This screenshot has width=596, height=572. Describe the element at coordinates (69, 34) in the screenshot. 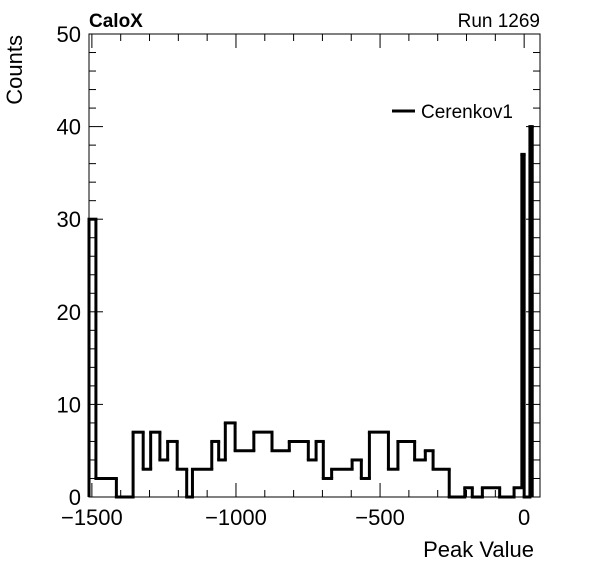

I see `y-tick-label: 50` at that location.